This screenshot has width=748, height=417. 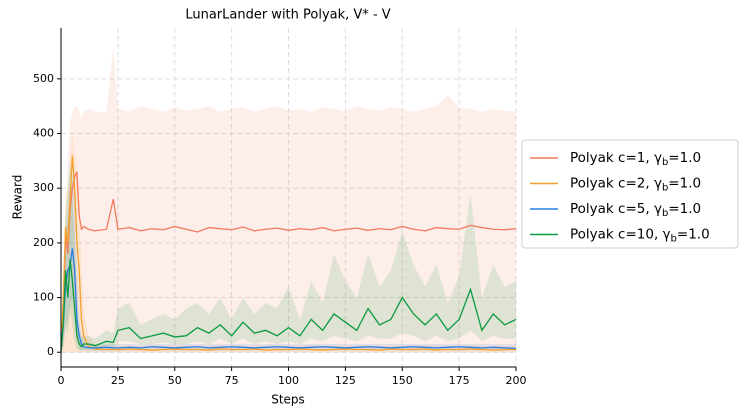 What do you see at coordinates (175, 380) in the screenshot?
I see `x-tick-label: 50` at bounding box center [175, 380].